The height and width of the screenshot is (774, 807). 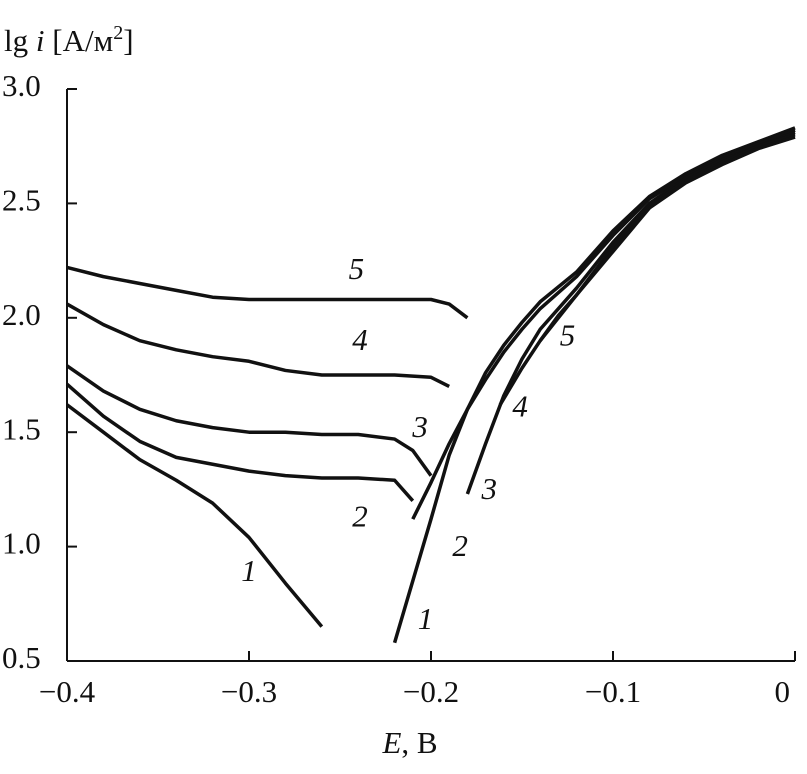 What do you see at coordinates (20, 40) in the screenshot?
I see `y-label-prefix: lg` at bounding box center [20, 40].